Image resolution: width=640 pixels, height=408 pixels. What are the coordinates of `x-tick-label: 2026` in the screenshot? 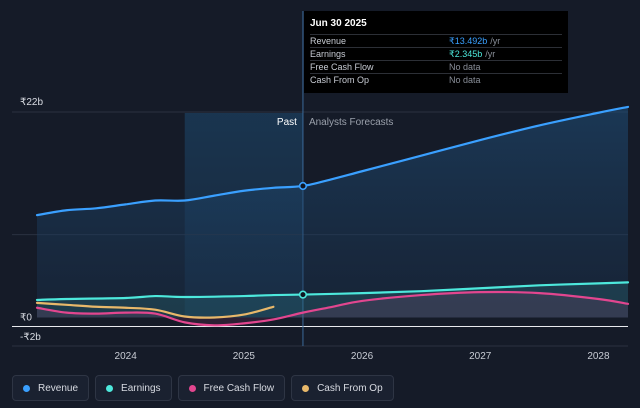 It's located at (362, 356).